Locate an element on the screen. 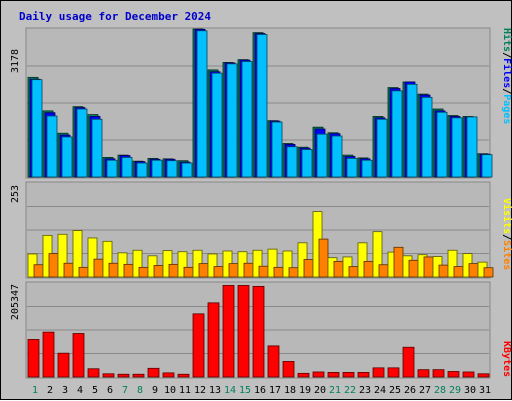 This screenshot has width=512, height=401. x-tick-label-day-31: 31 is located at coordinates (485, 390).